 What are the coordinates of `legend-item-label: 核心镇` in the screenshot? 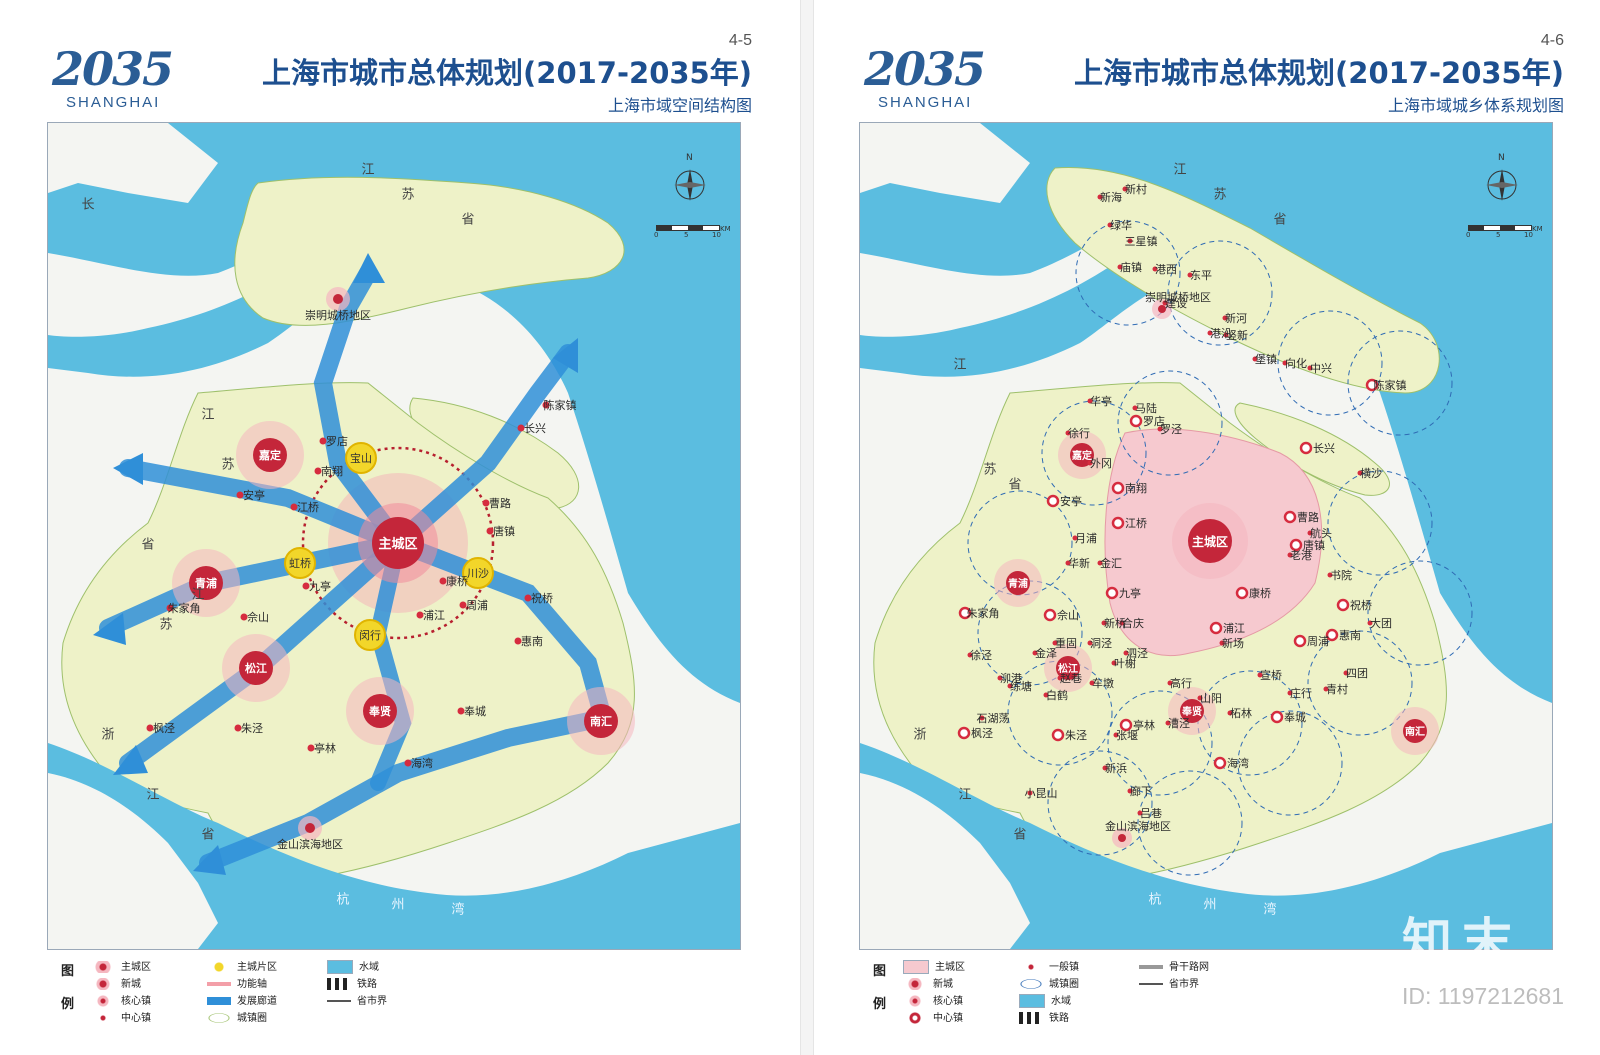 It's located at (136, 1001).